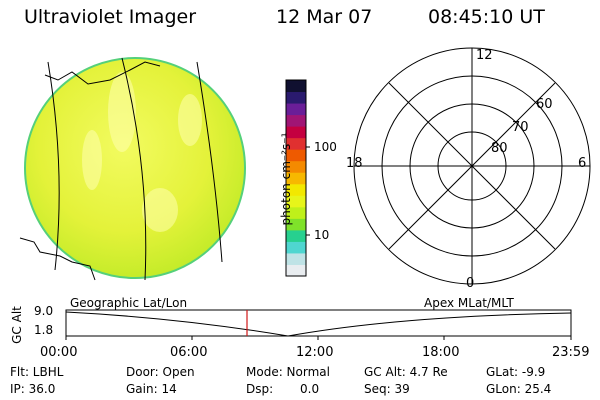 The image size is (600, 400). What do you see at coordinates (288, 372) in the screenshot?
I see `status-mode: Mode: Normal` at bounding box center [288, 372].